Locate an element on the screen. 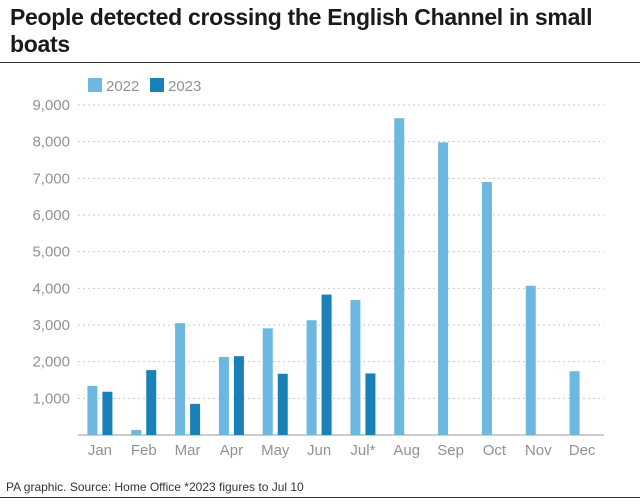 The image size is (640, 501). legend: 2022 2023 is located at coordinates (144, 86).